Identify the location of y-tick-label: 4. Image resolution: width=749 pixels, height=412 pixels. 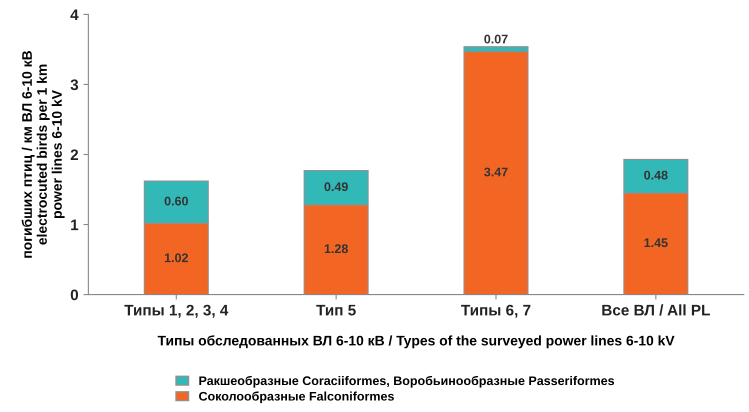
(74, 14).